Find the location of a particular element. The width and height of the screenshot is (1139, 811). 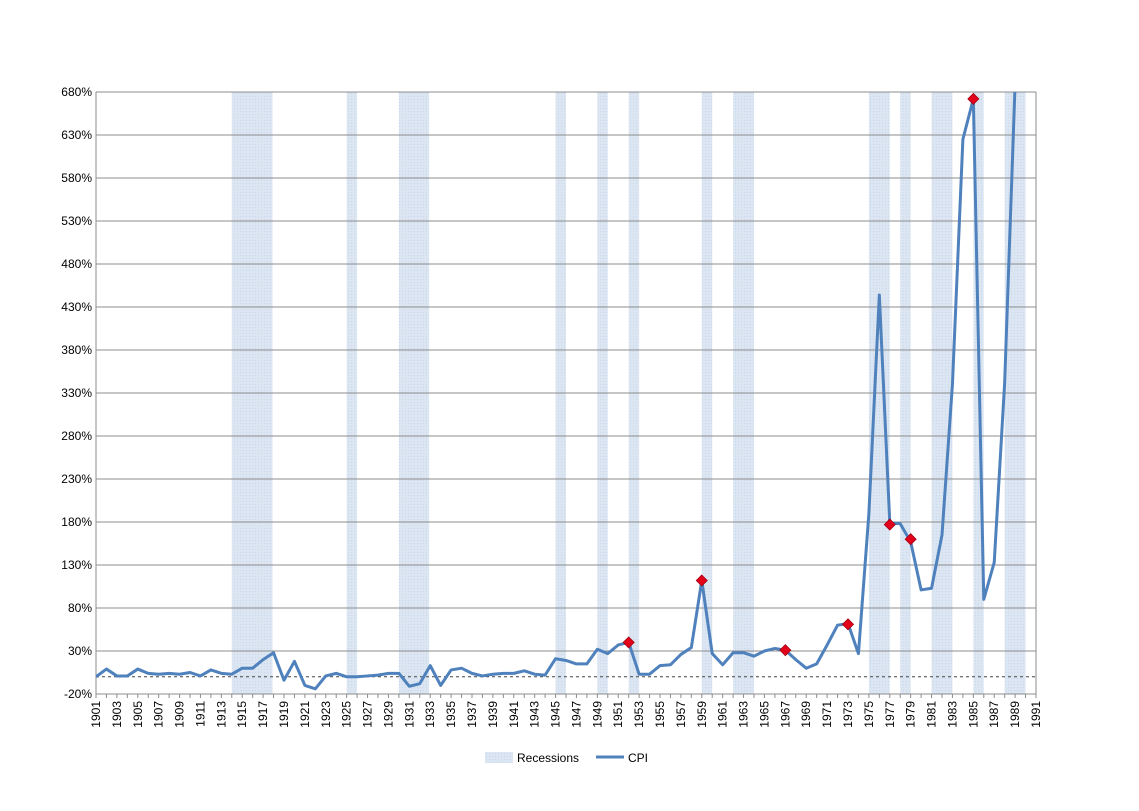

x-tick-label: 1915 is located at coordinates (242, 714).